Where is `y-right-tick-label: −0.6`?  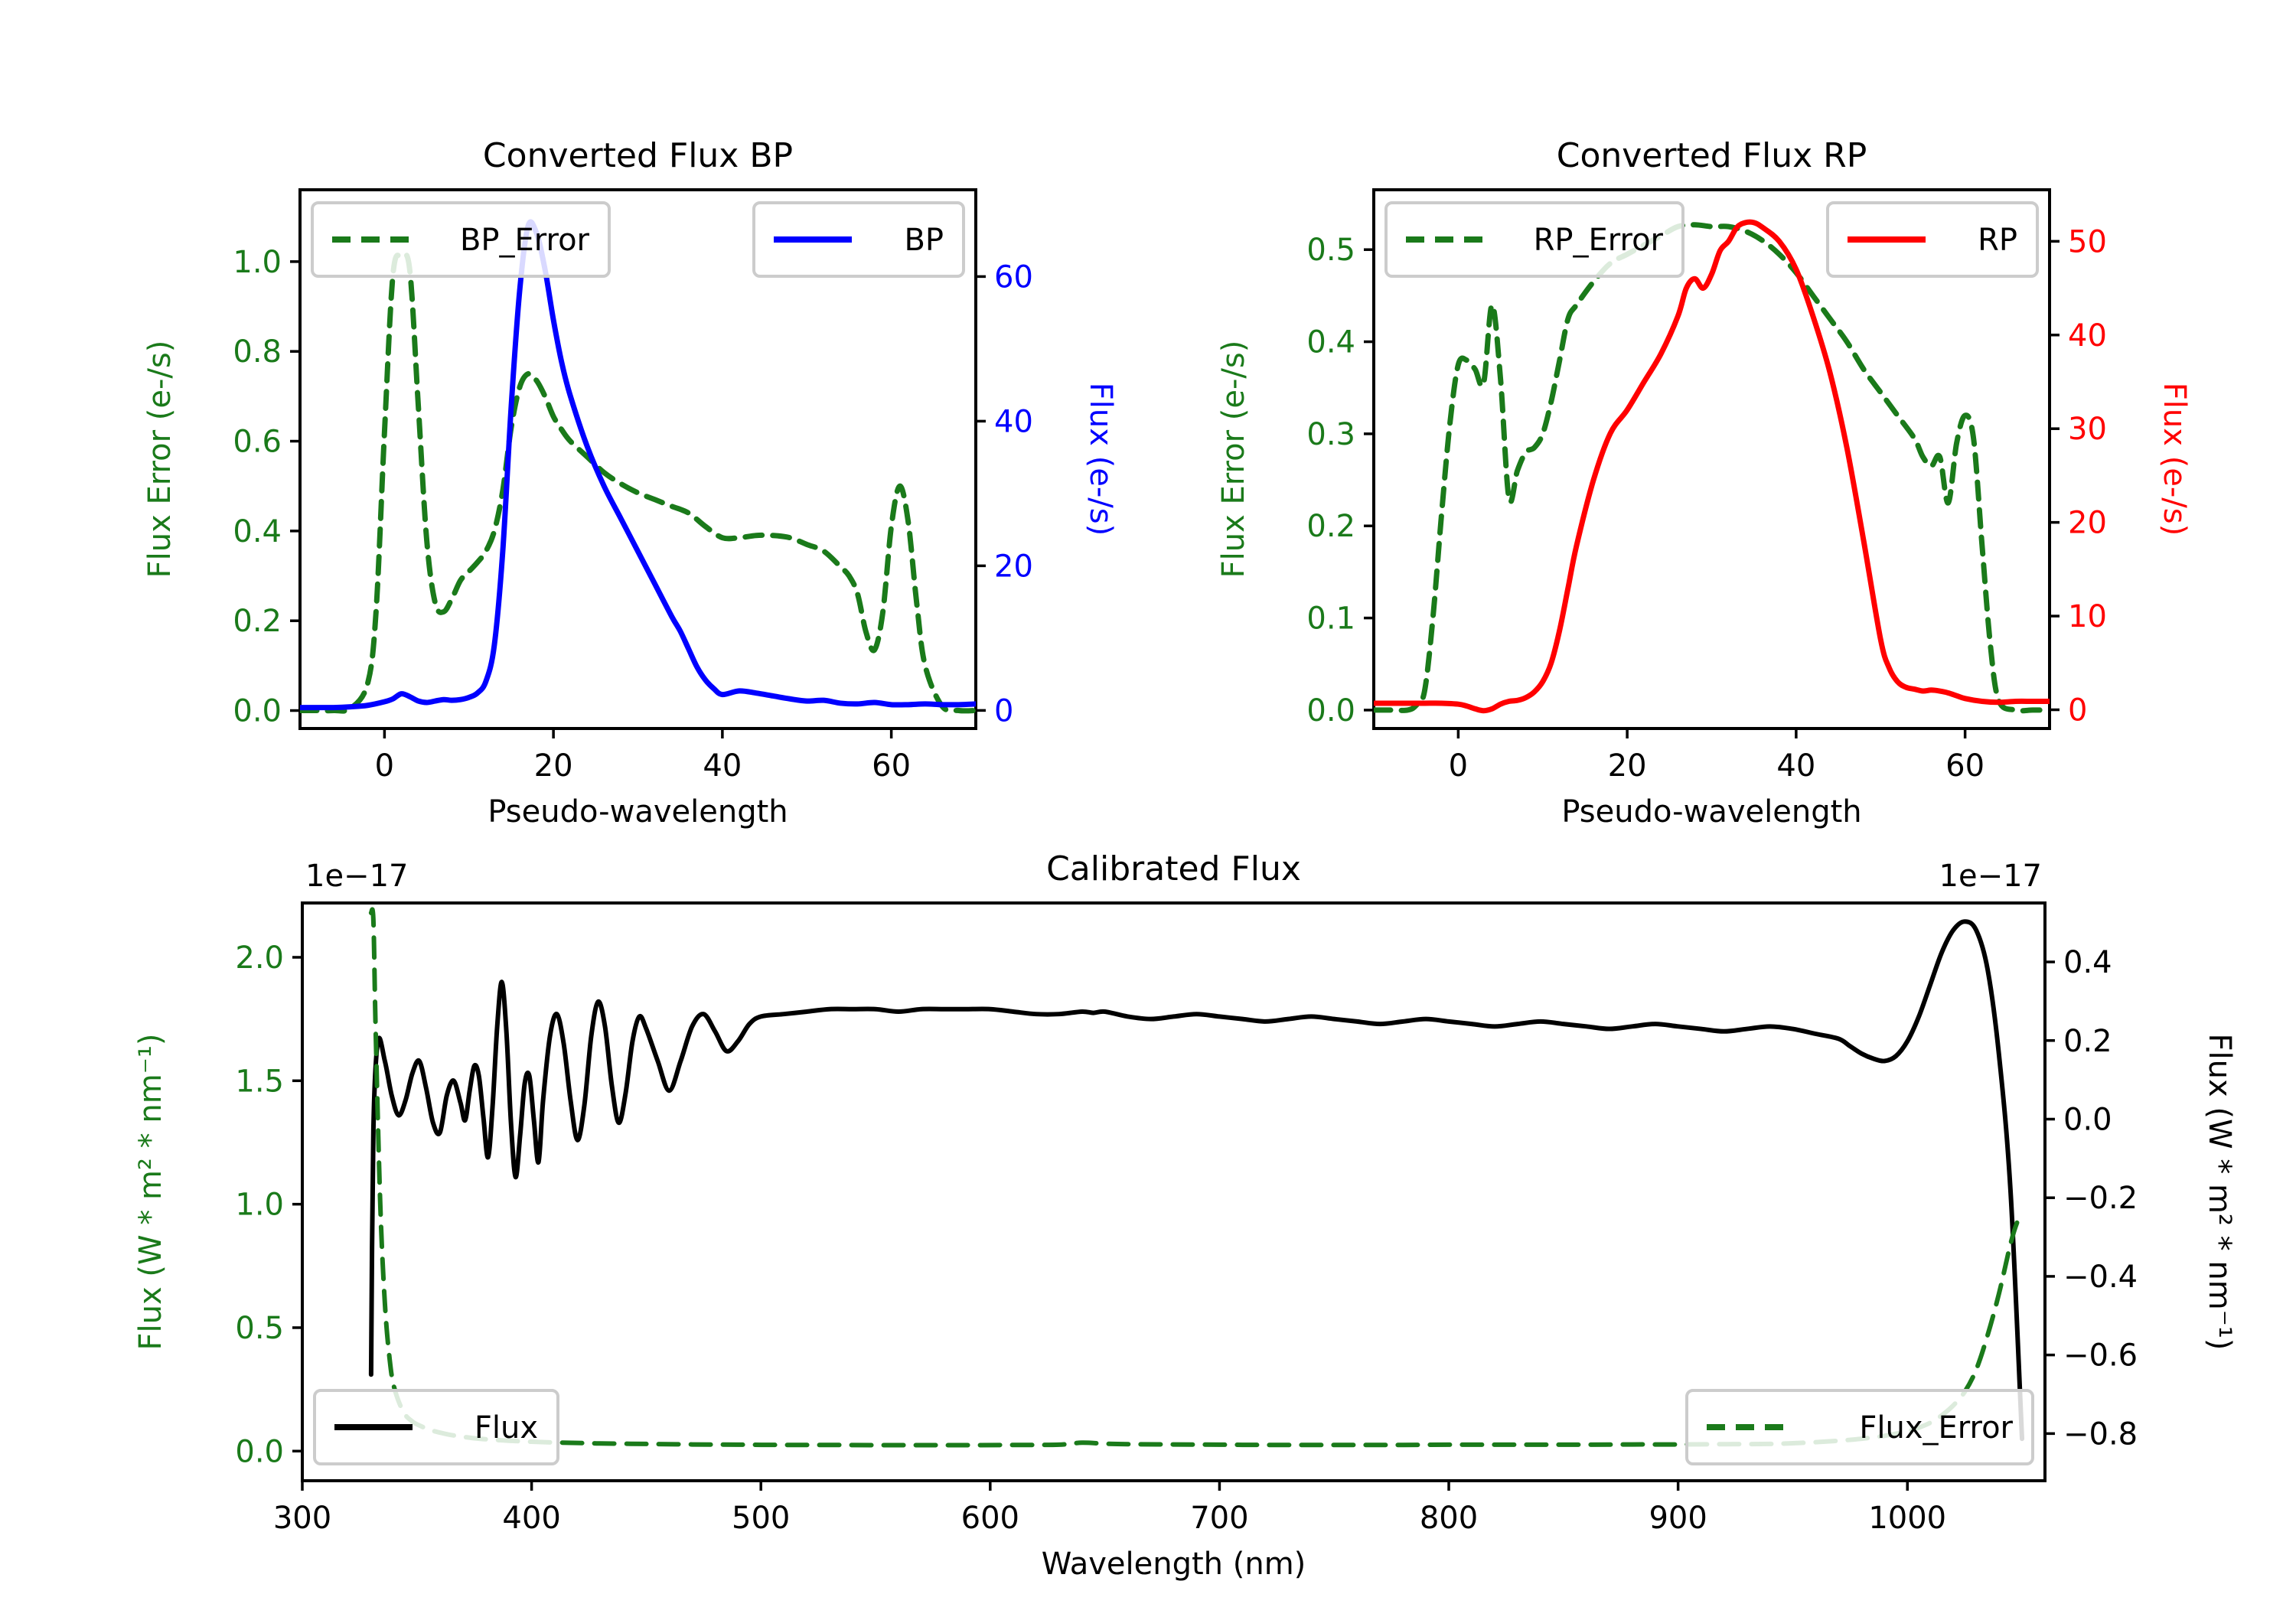
y-right-tick-label: −0.6 is located at coordinates (2100, 1356).